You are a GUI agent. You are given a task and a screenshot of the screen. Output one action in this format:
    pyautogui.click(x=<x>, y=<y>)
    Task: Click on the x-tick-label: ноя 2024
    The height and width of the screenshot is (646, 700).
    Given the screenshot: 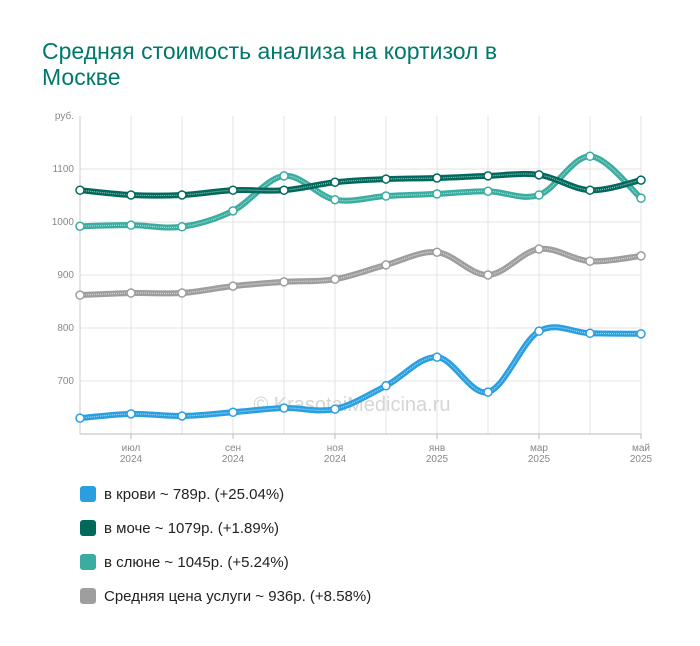 What is the action you would take?
    pyautogui.click(x=335, y=454)
    